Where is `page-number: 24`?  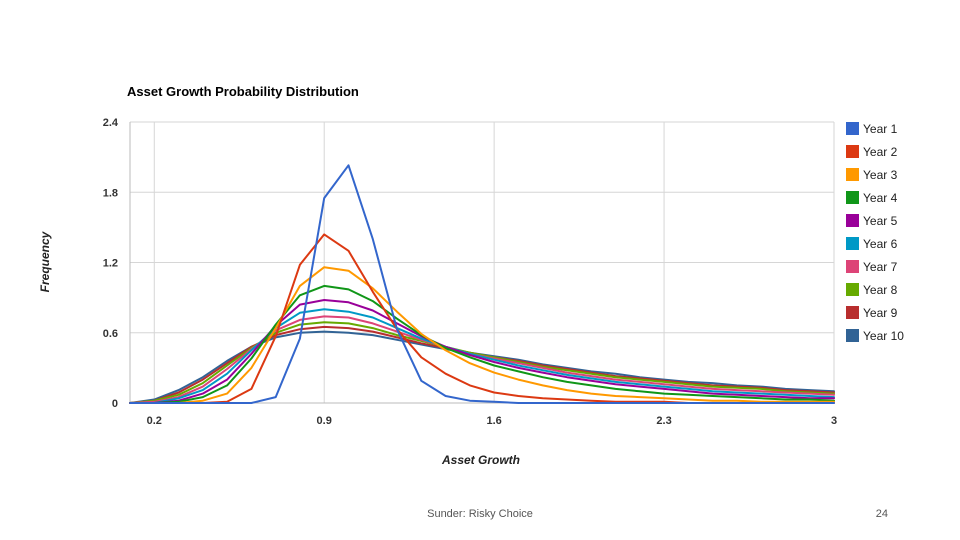 page-number: 24 is located at coordinates (881, 514).